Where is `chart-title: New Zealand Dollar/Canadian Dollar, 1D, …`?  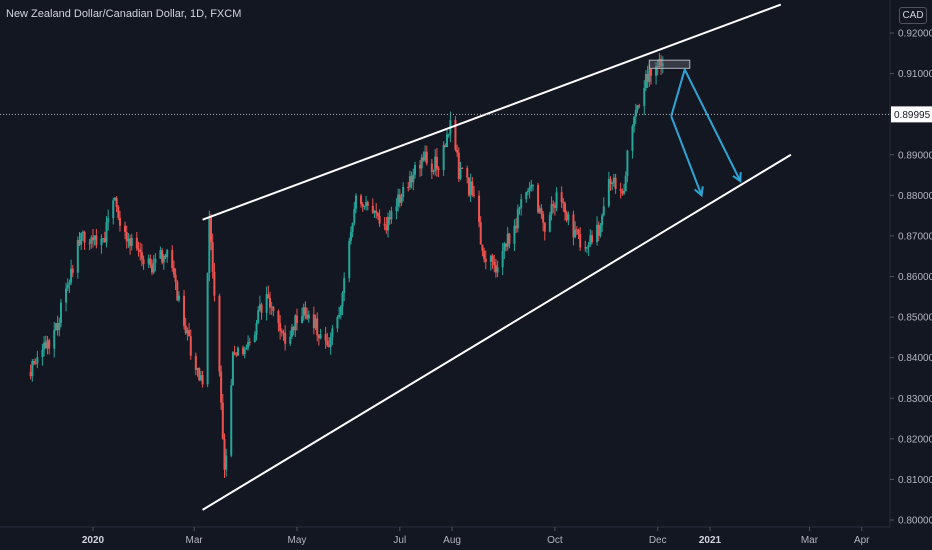 chart-title: New Zealand Dollar/Canadian Dollar, 1D, … is located at coordinates (124, 14).